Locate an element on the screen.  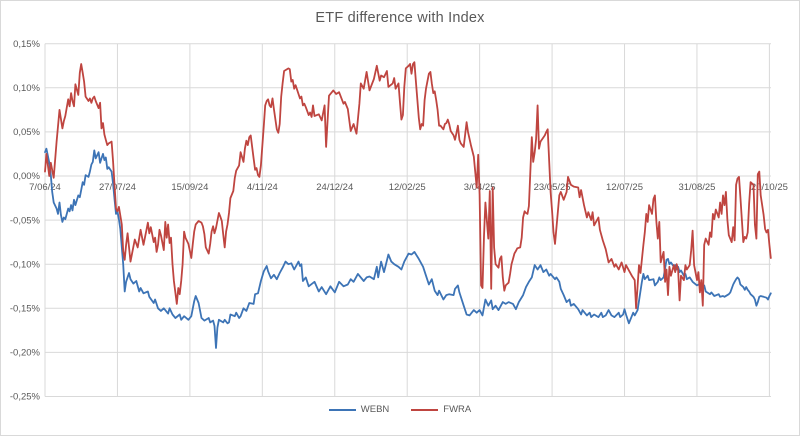
legend-swatch-webn is located at coordinates (342, 409).